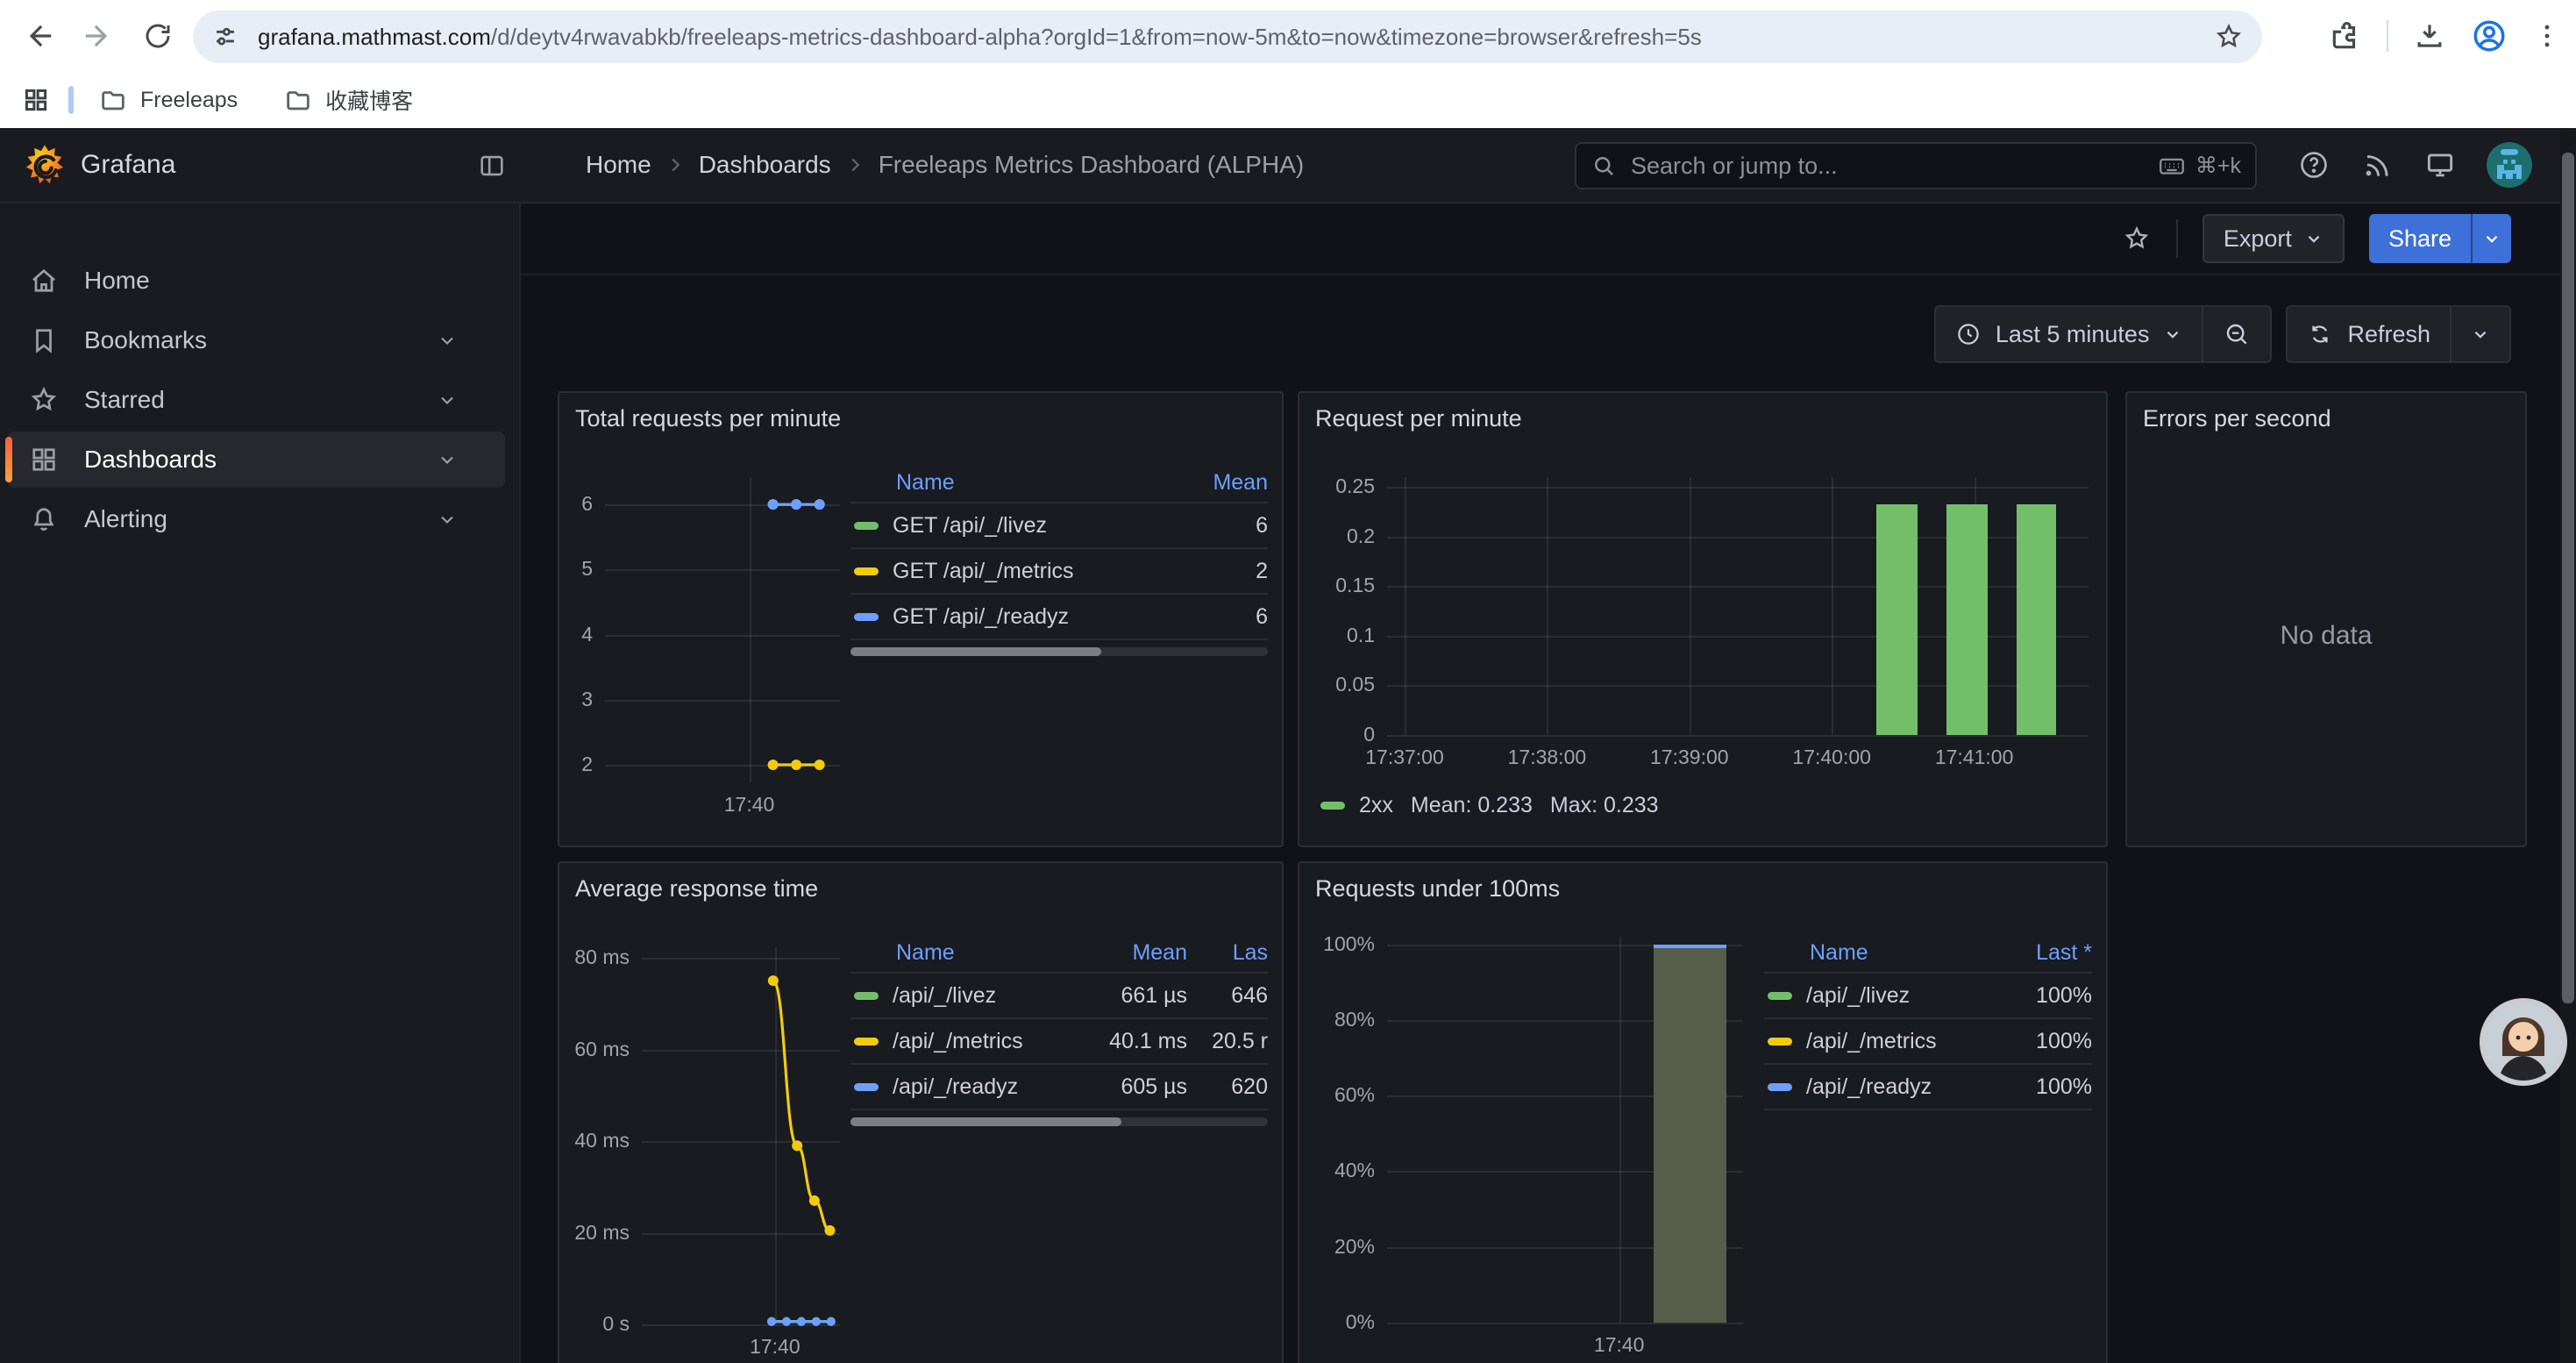 Image resolution: width=2576 pixels, height=1363 pixels. I want to click on bell-icon, so click(44, 519).